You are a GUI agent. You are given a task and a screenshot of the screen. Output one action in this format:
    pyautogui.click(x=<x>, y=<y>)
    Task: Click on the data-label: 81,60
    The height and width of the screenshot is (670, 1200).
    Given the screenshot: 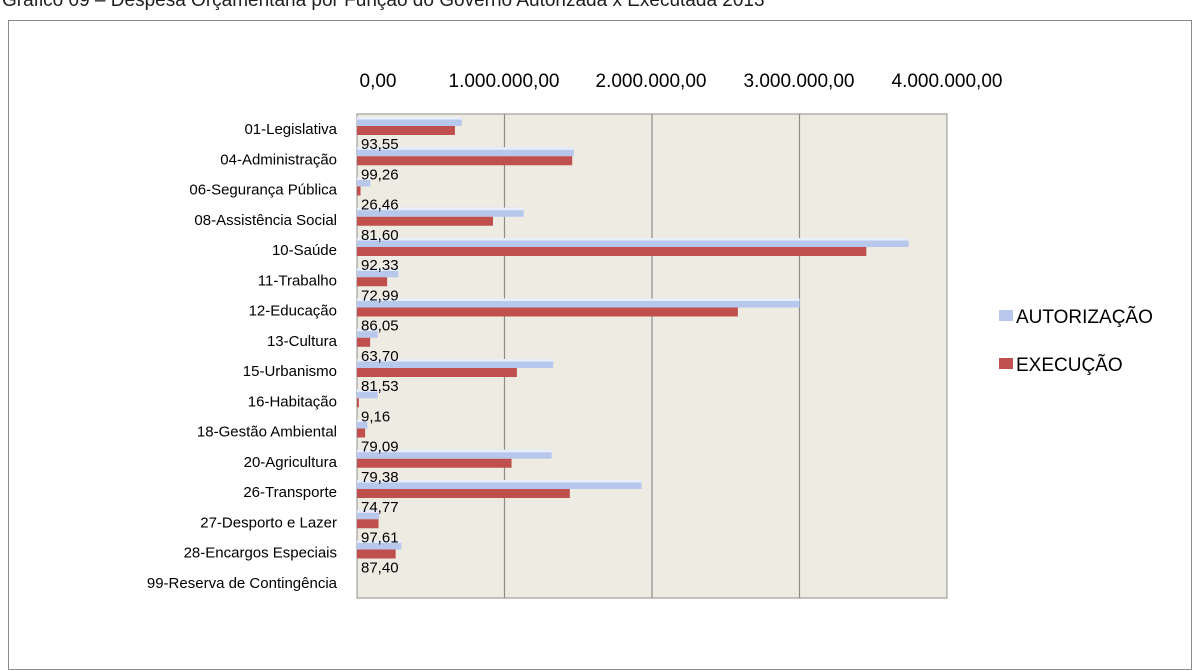 What is the action you would take?
    pyautogui.click(x=380, y=235)
    